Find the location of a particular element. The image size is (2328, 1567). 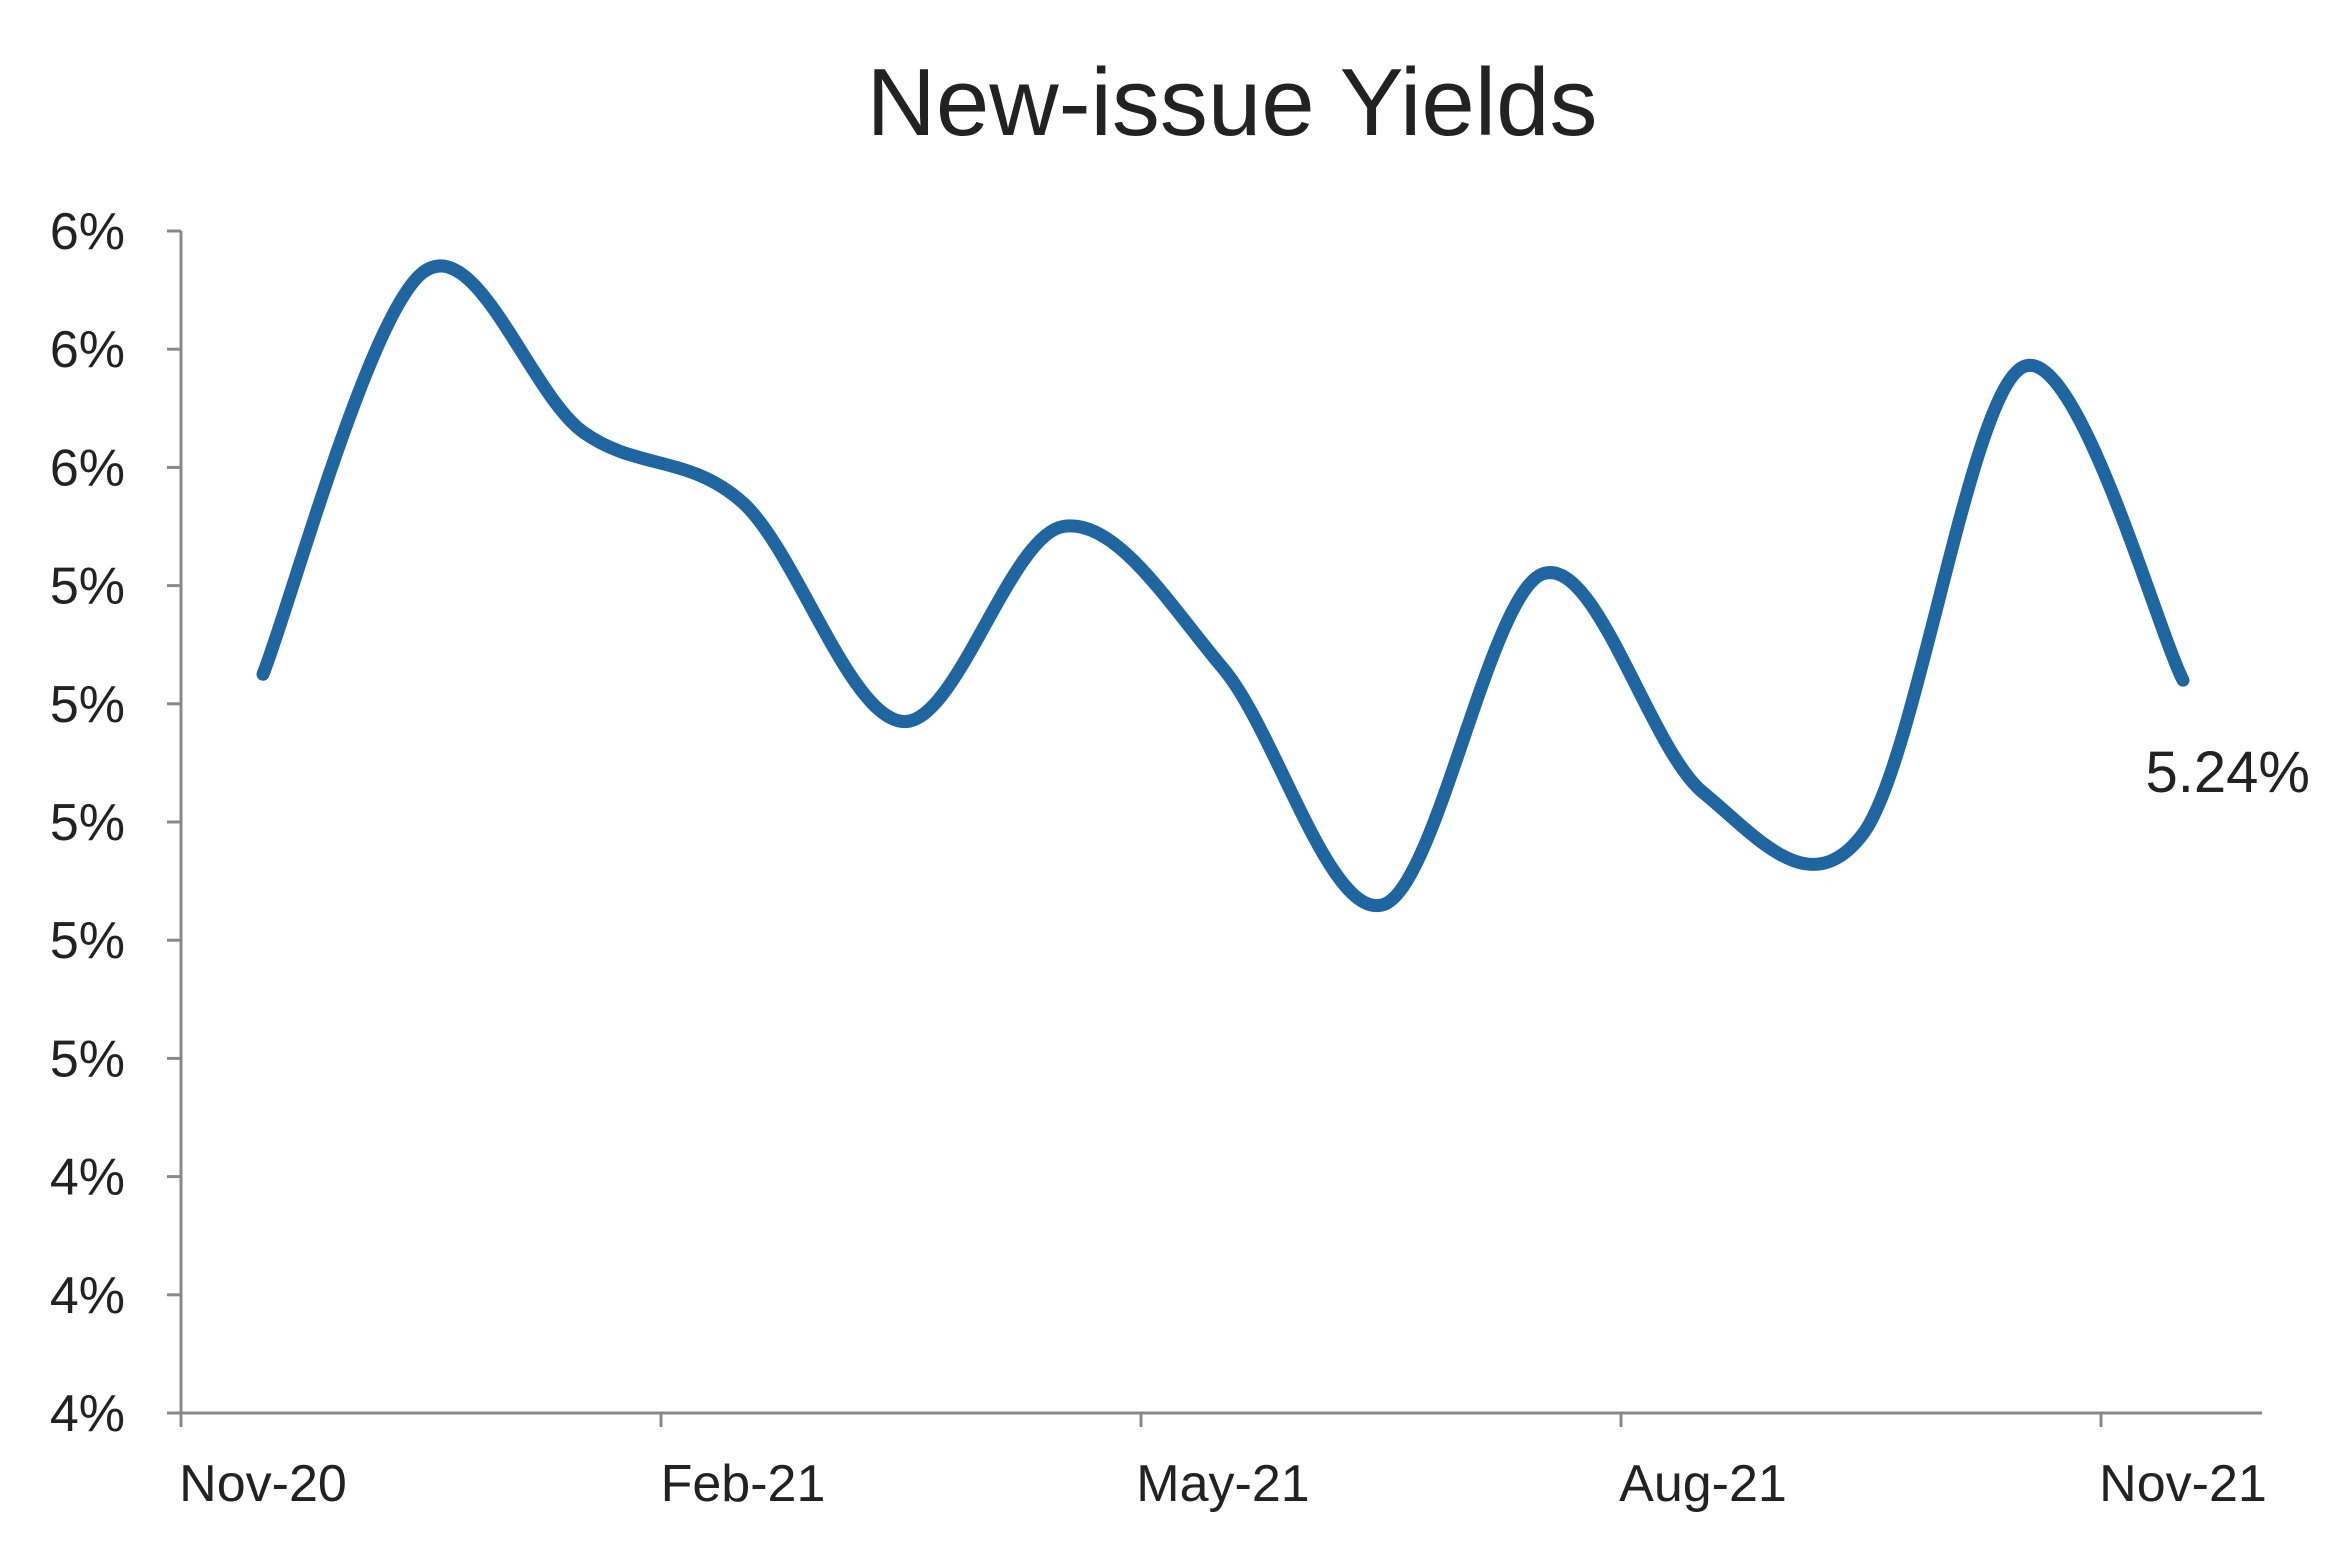

x-tick-label: Aug-21 is located at coordinates (1703, 1484).